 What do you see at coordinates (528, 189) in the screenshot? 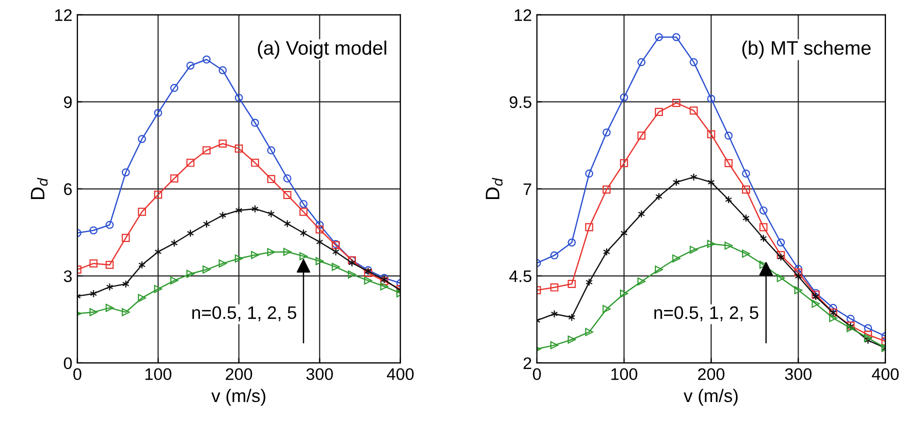
I see `y-tick-label: 7` at bounding box center [528, 189].